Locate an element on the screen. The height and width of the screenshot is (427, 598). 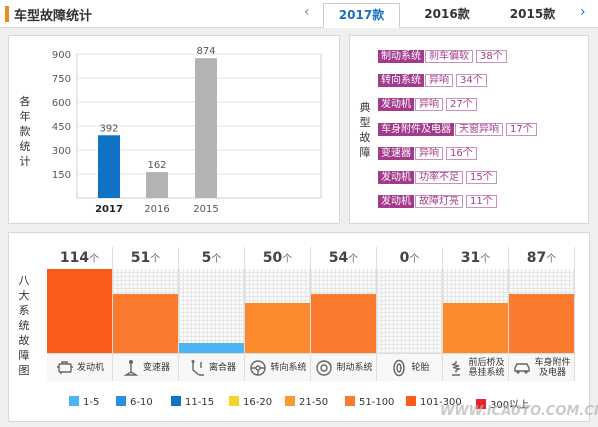
defect-system: 制动系统 is located at coordinates (401, 56).